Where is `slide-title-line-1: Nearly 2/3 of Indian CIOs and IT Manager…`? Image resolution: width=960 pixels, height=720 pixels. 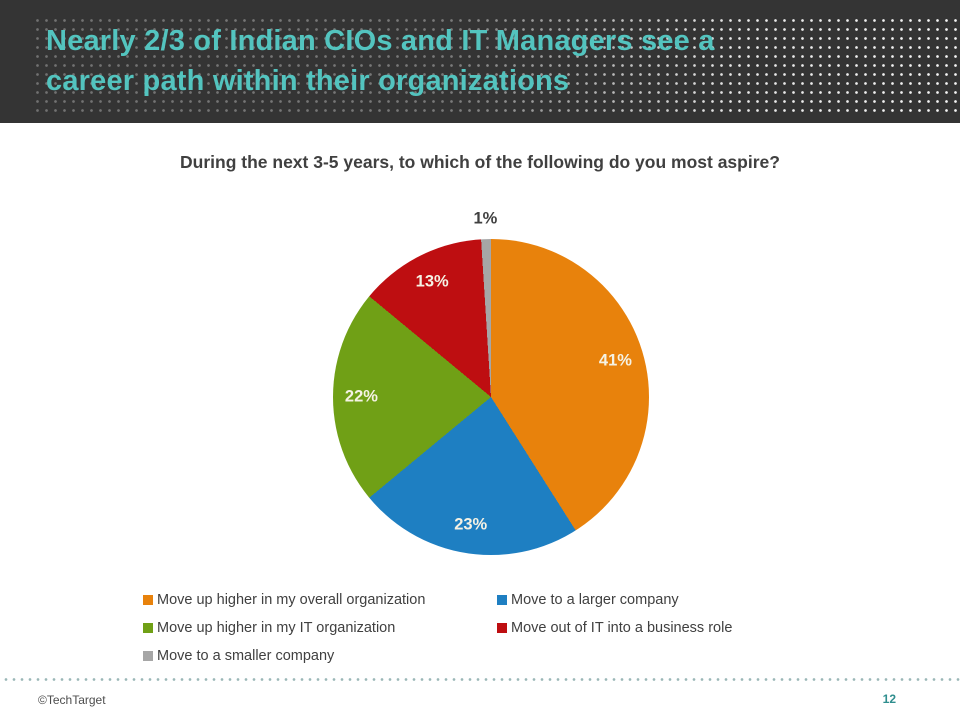 slide-title-line-1: Nearly 2/3 of Indian CIOs and IT Manager… is located at coordinates (380, 41).